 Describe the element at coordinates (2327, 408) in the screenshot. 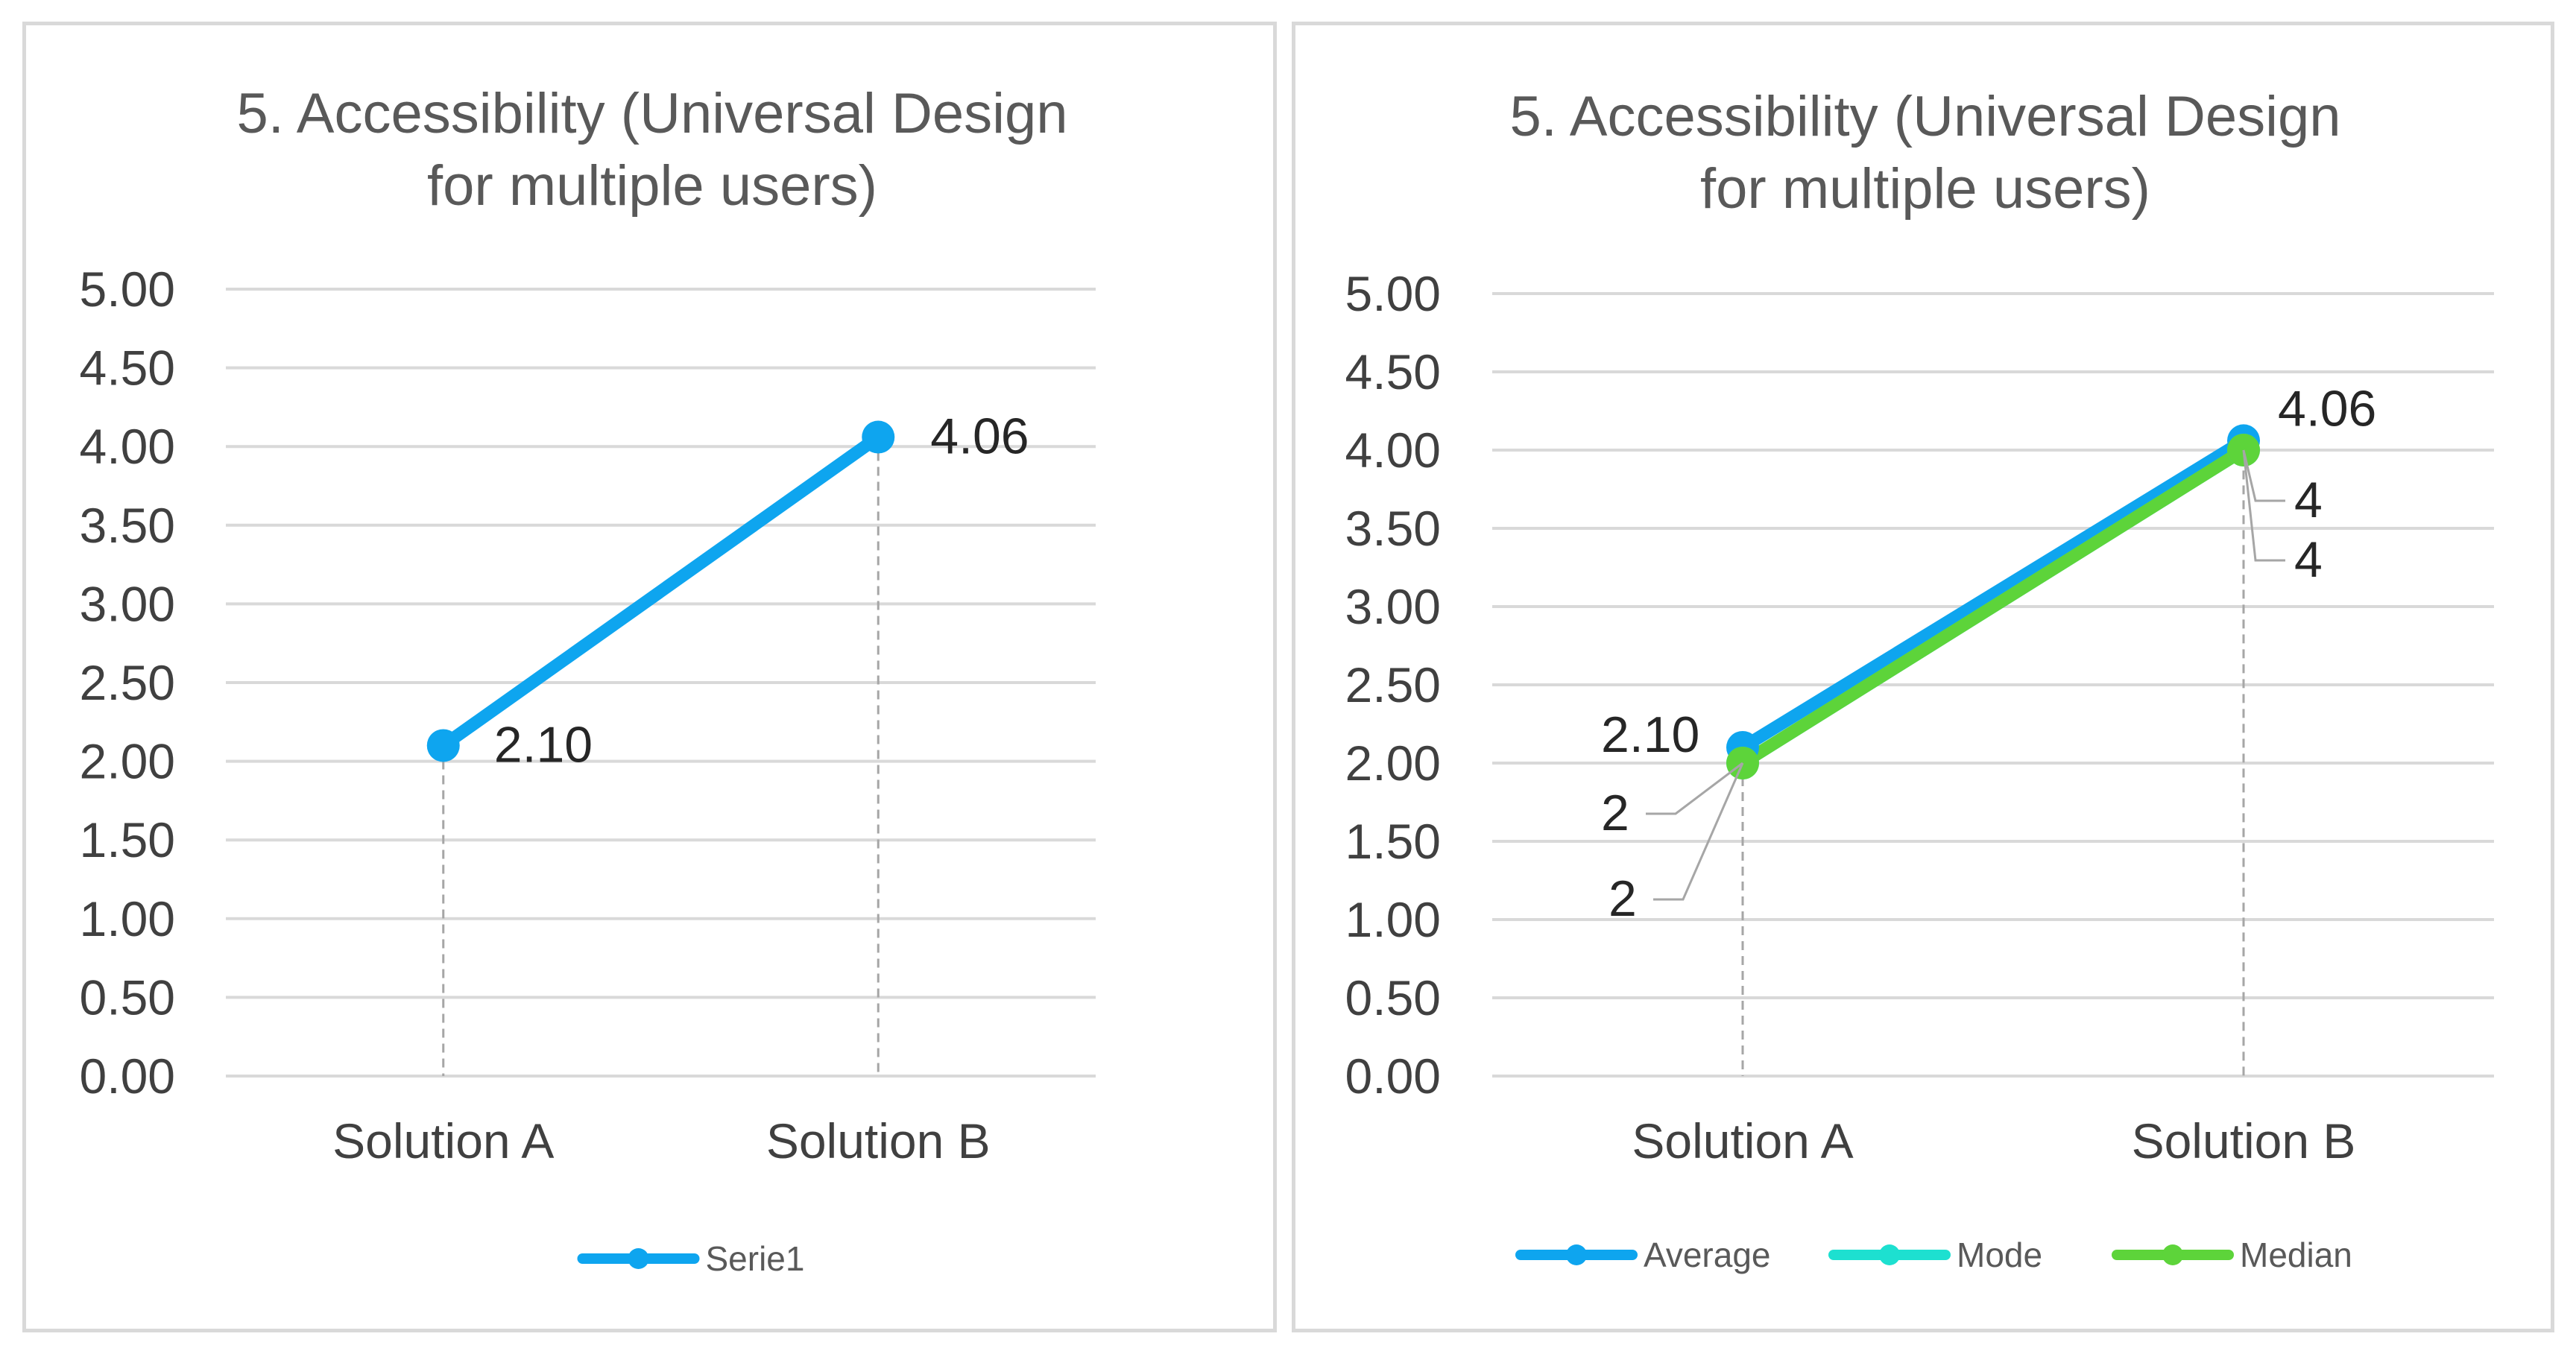

I see `data-label-average: 4.06` at that location.